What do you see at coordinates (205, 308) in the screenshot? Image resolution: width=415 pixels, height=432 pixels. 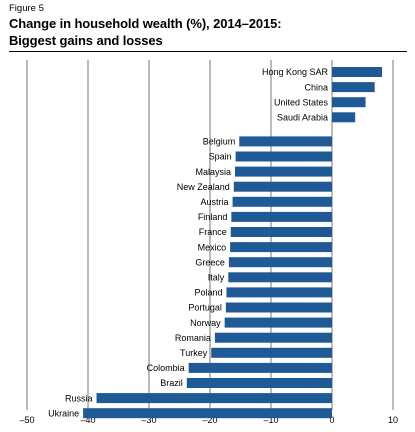 I see `category-label: Portugal` at bounding box center [205, 308].